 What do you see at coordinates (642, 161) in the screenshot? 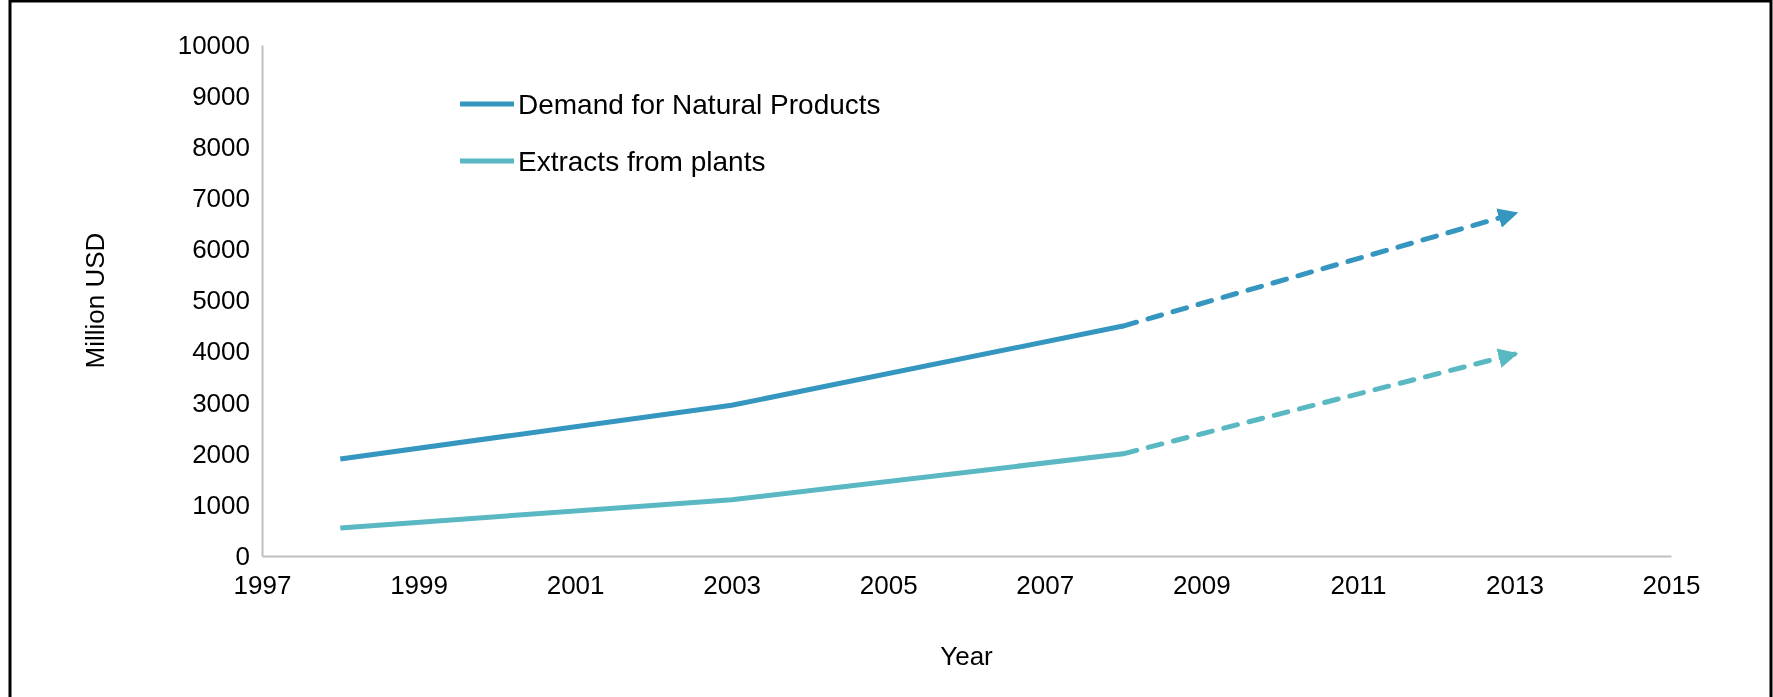
I see `legend-label: Extracts from plants` at bounding box center [642, 161].